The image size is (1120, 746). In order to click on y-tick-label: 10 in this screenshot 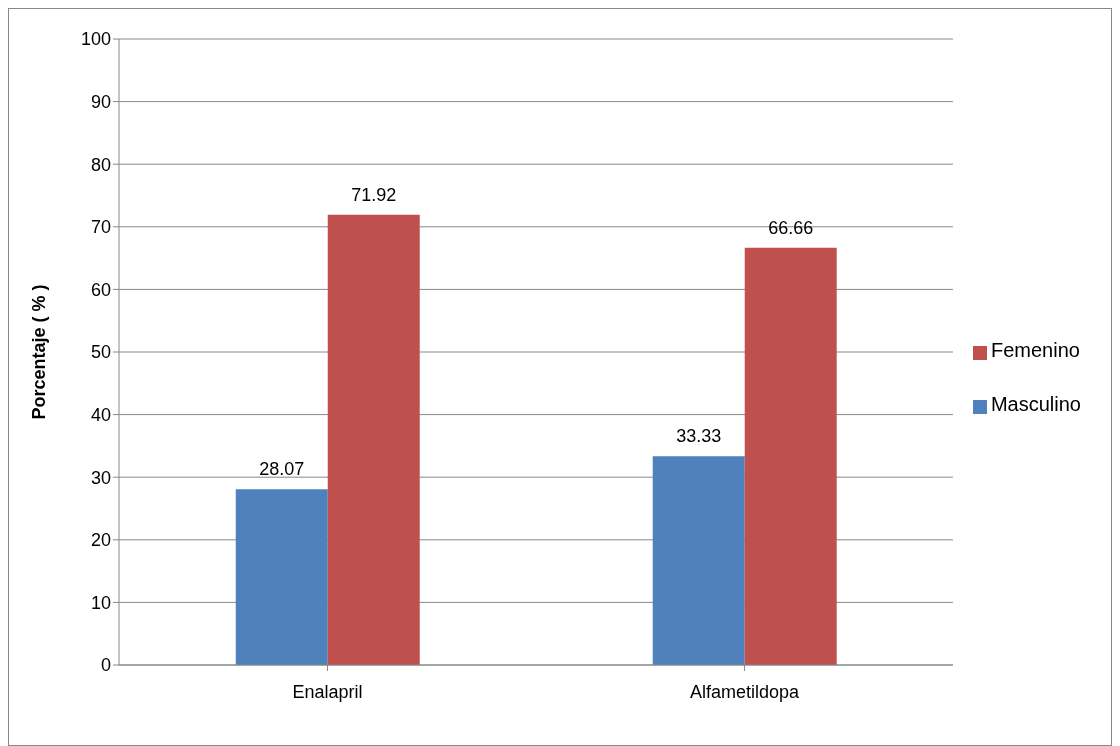, I will do `click(100, 602)`.